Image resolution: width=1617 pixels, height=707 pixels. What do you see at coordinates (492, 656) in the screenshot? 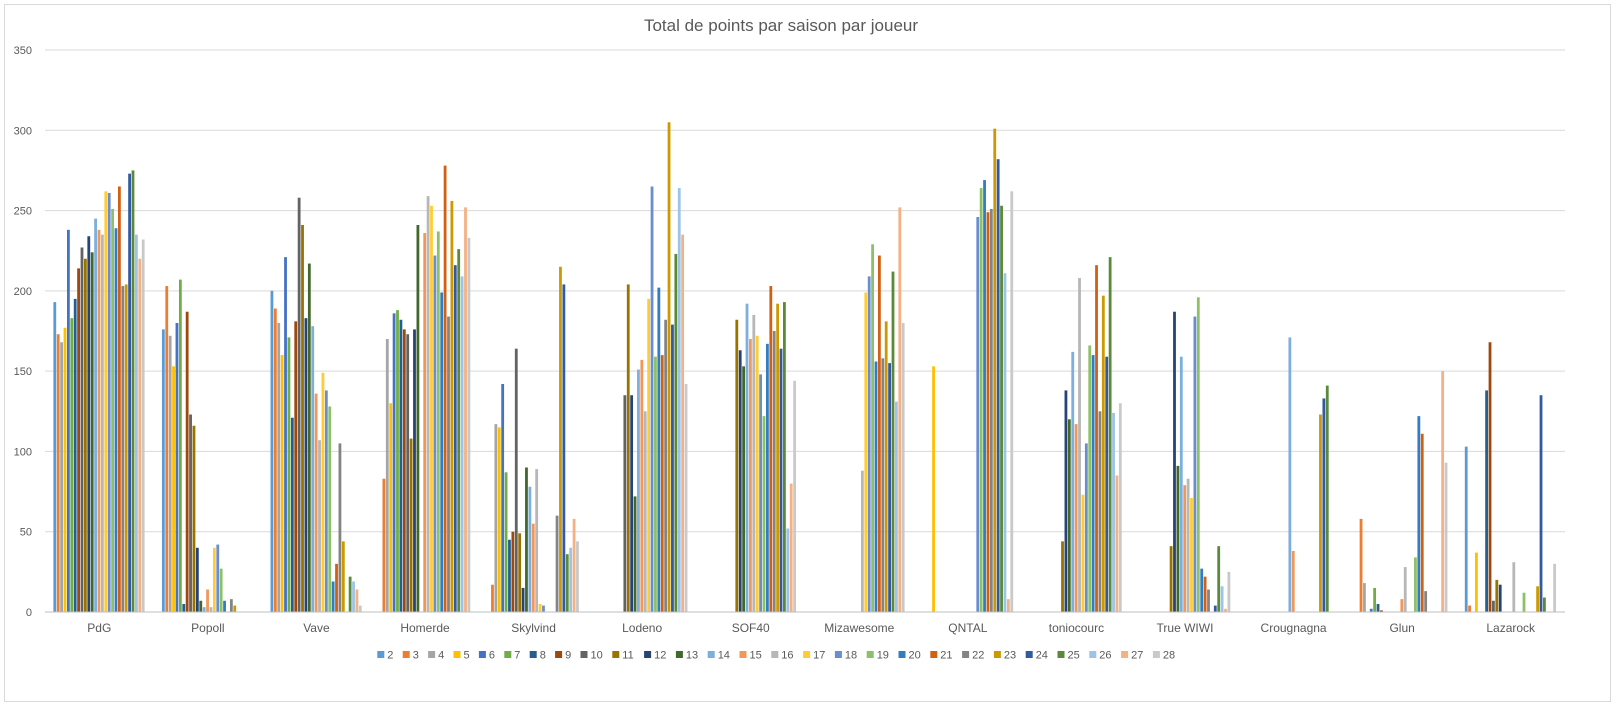
I see `legend-label: 6` at bounding box center [492, 656].